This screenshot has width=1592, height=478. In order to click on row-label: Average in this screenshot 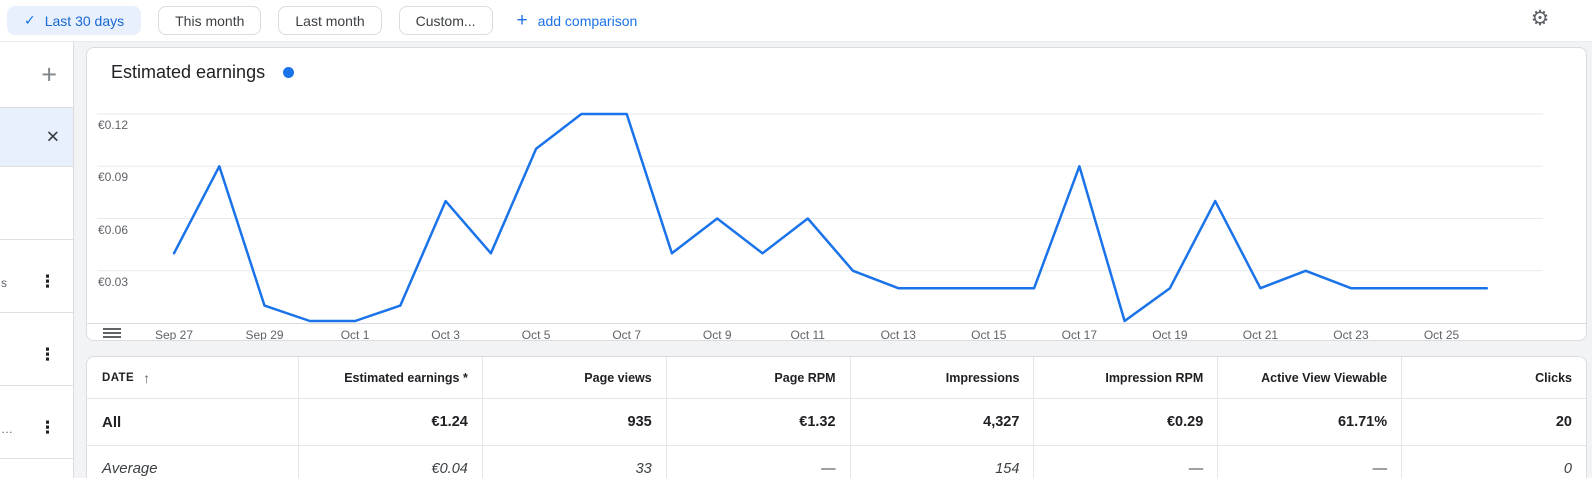, I will do `click(193, 462)`.